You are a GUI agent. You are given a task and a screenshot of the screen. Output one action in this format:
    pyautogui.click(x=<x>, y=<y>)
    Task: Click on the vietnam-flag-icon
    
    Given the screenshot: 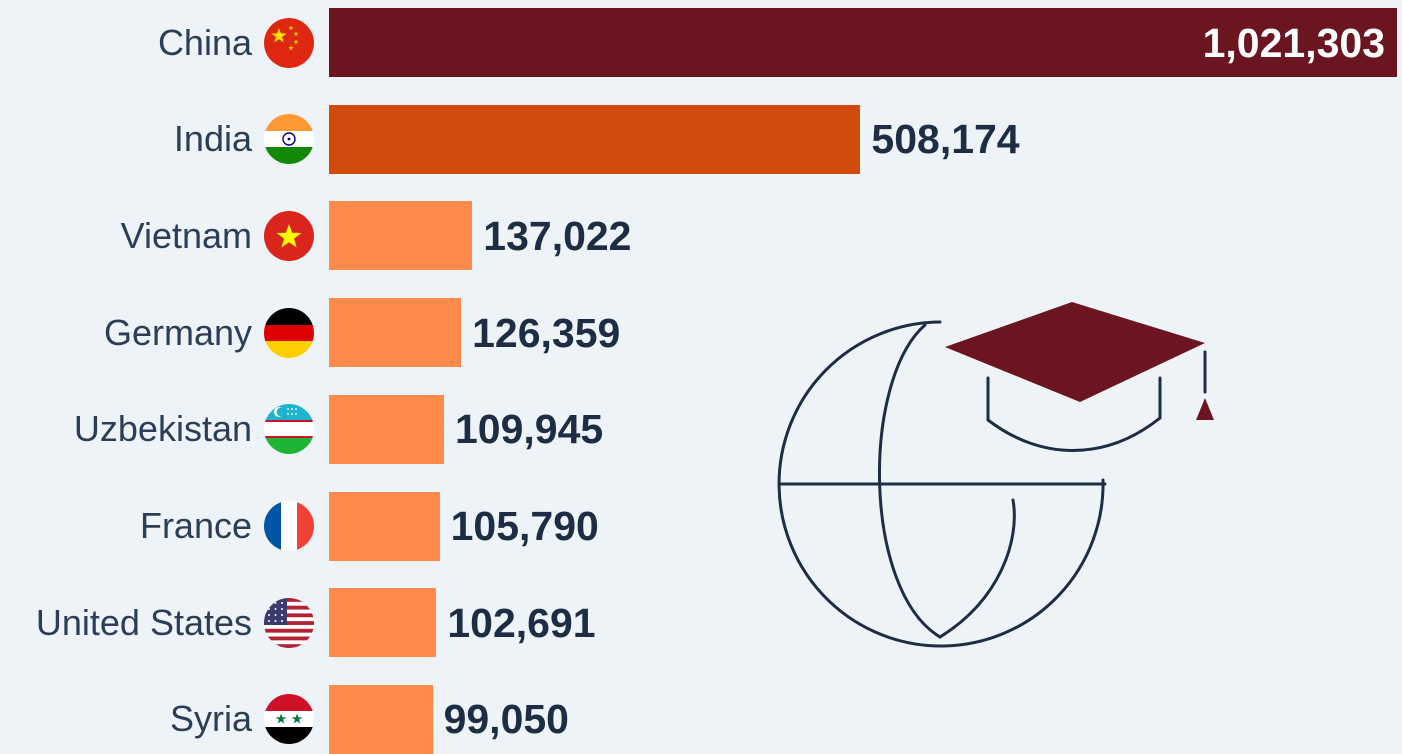 What is the action you would take?
    pyautogui.click(x=289, y=235)
    